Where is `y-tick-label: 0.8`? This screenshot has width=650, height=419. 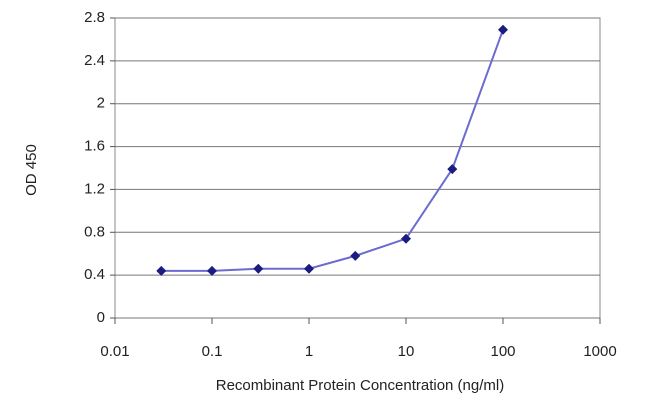
y-tick-label: 0.8 is located at coordinates (94, 231).